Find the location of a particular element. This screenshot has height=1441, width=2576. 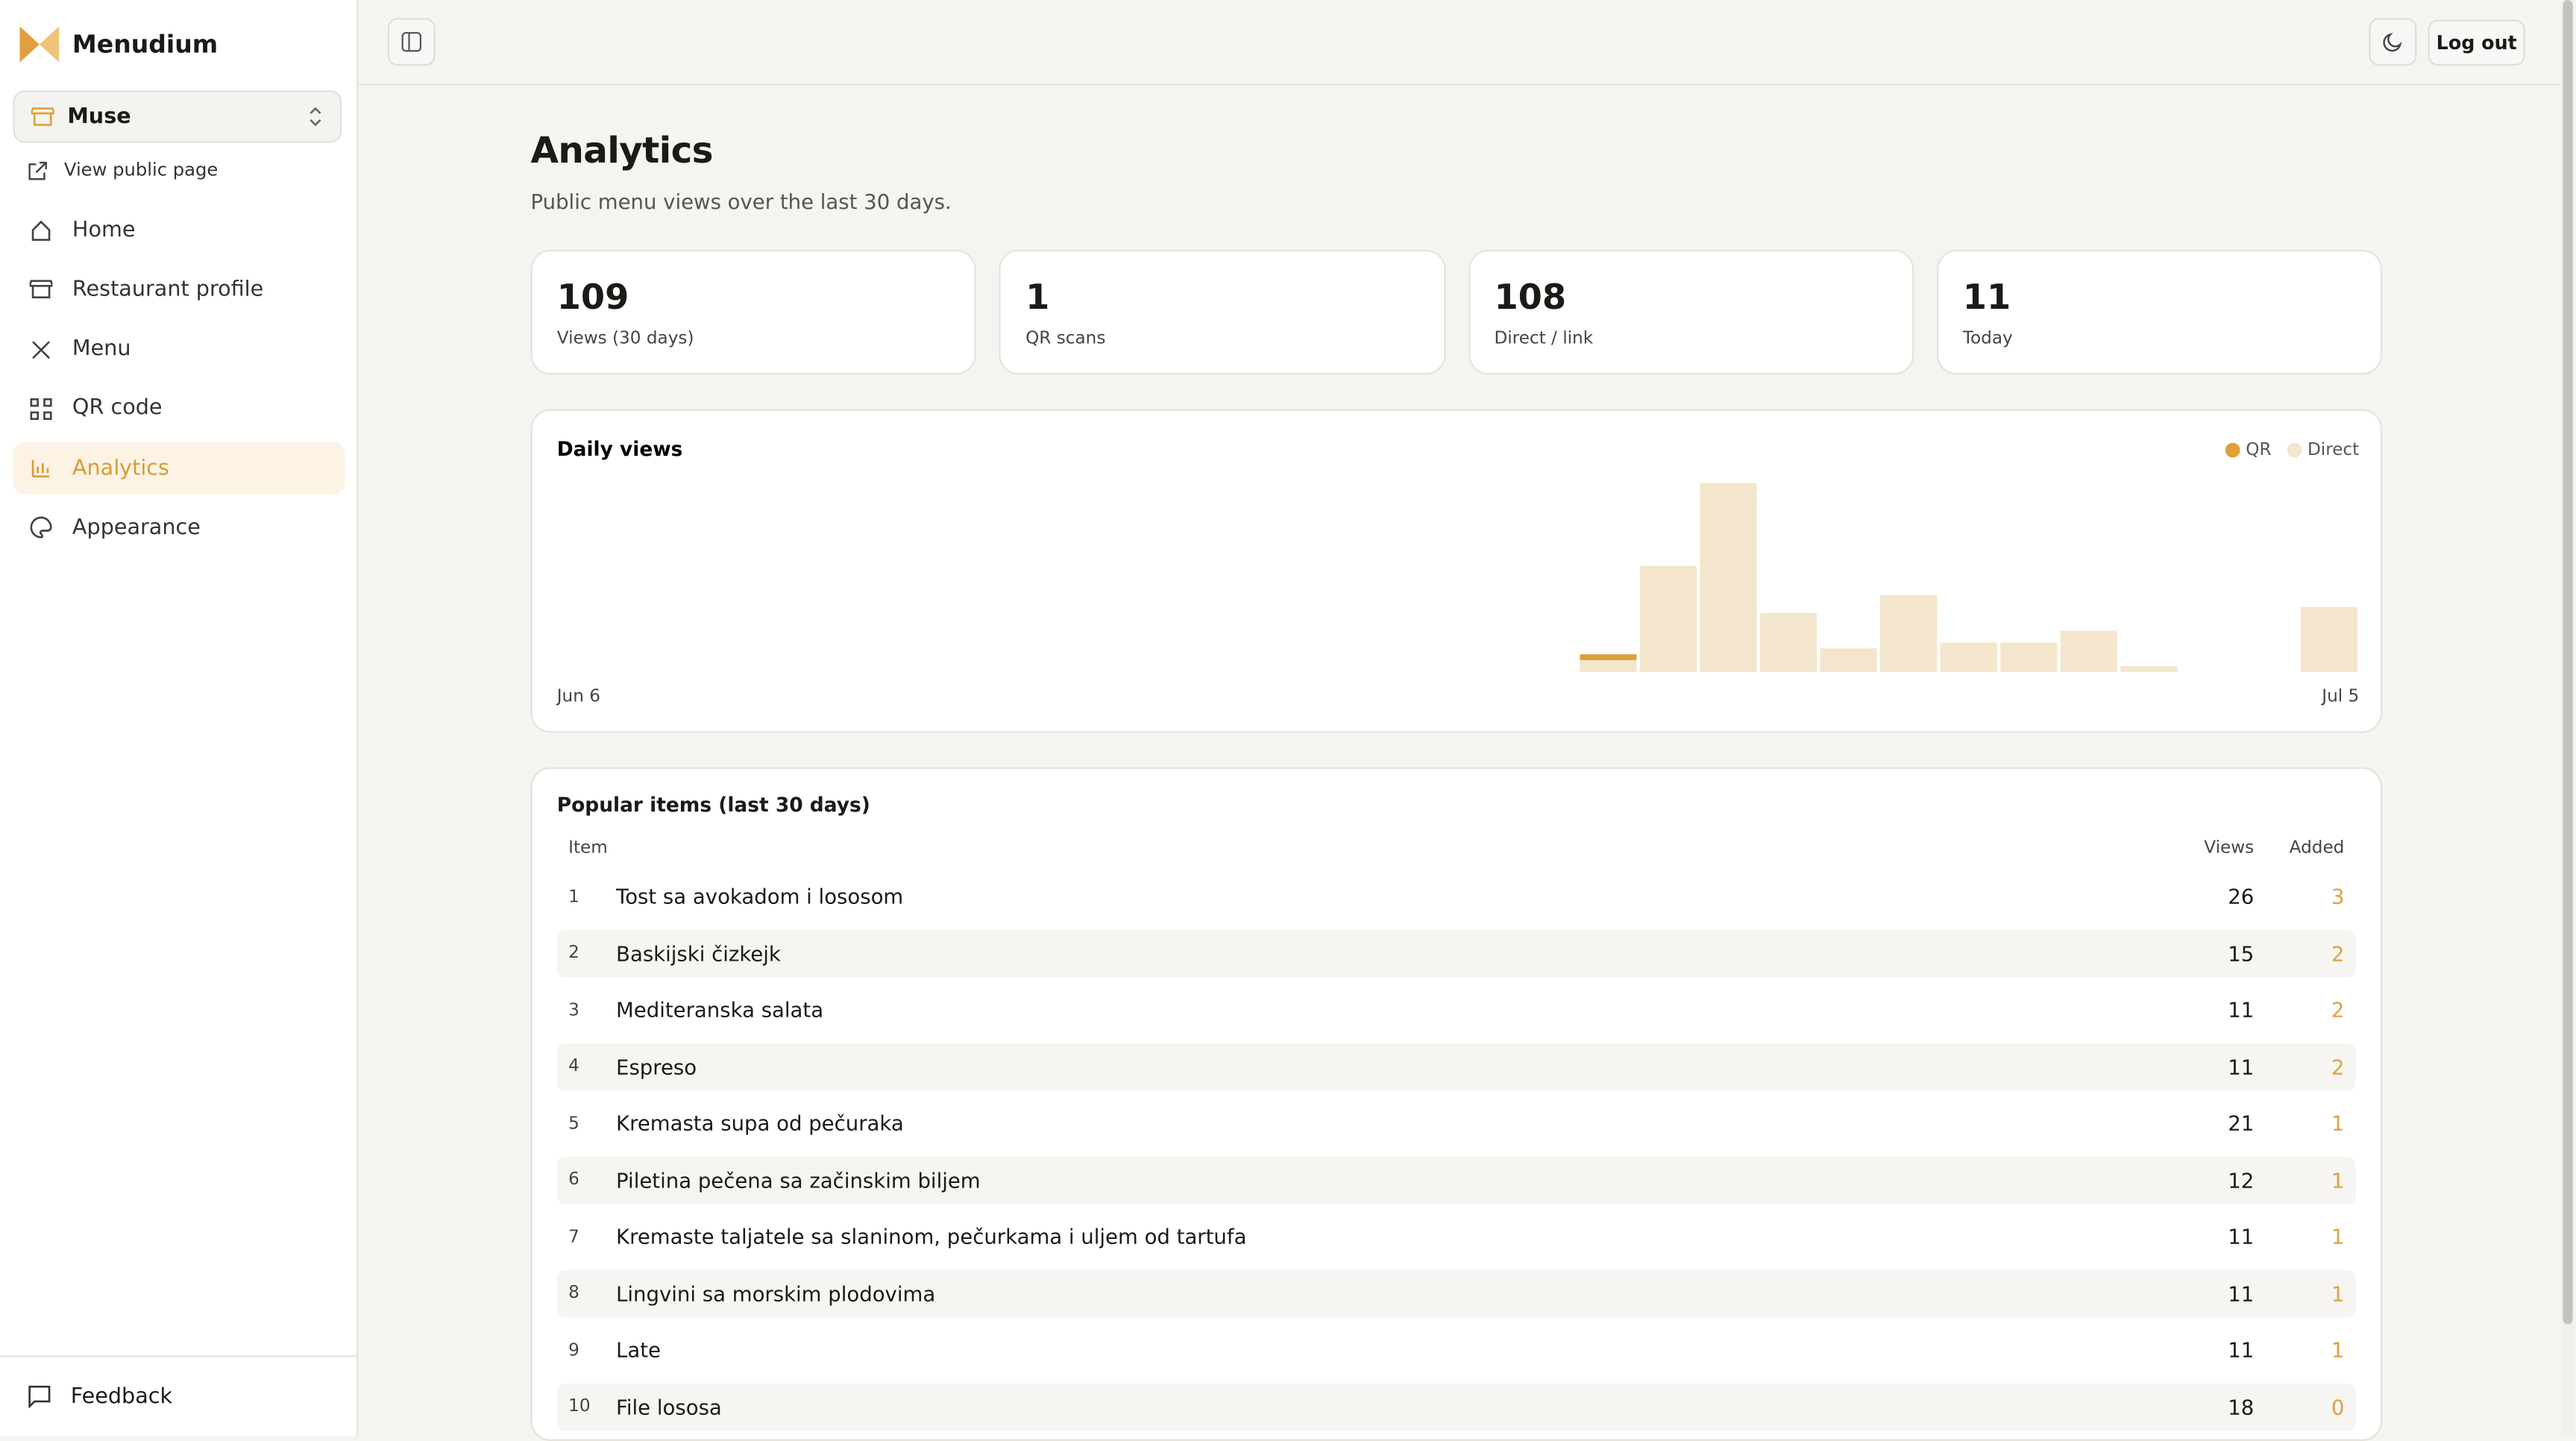

item-name: File lososa is located at coordinates (669, 1406).